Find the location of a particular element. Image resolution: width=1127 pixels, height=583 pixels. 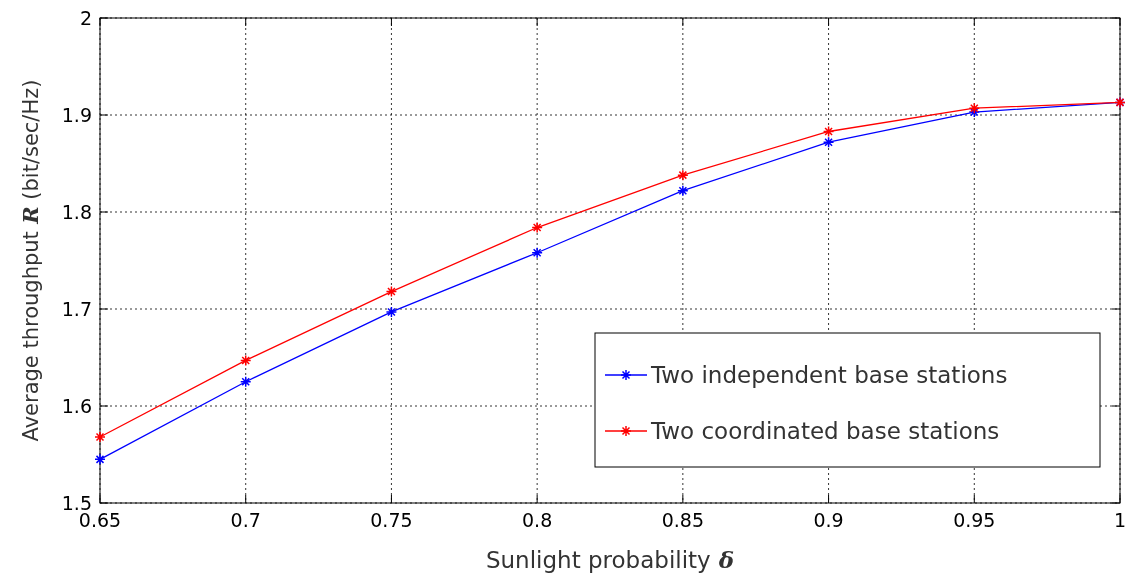

legend-label: Two coordinated base stations is located at coordinates (825, 431).